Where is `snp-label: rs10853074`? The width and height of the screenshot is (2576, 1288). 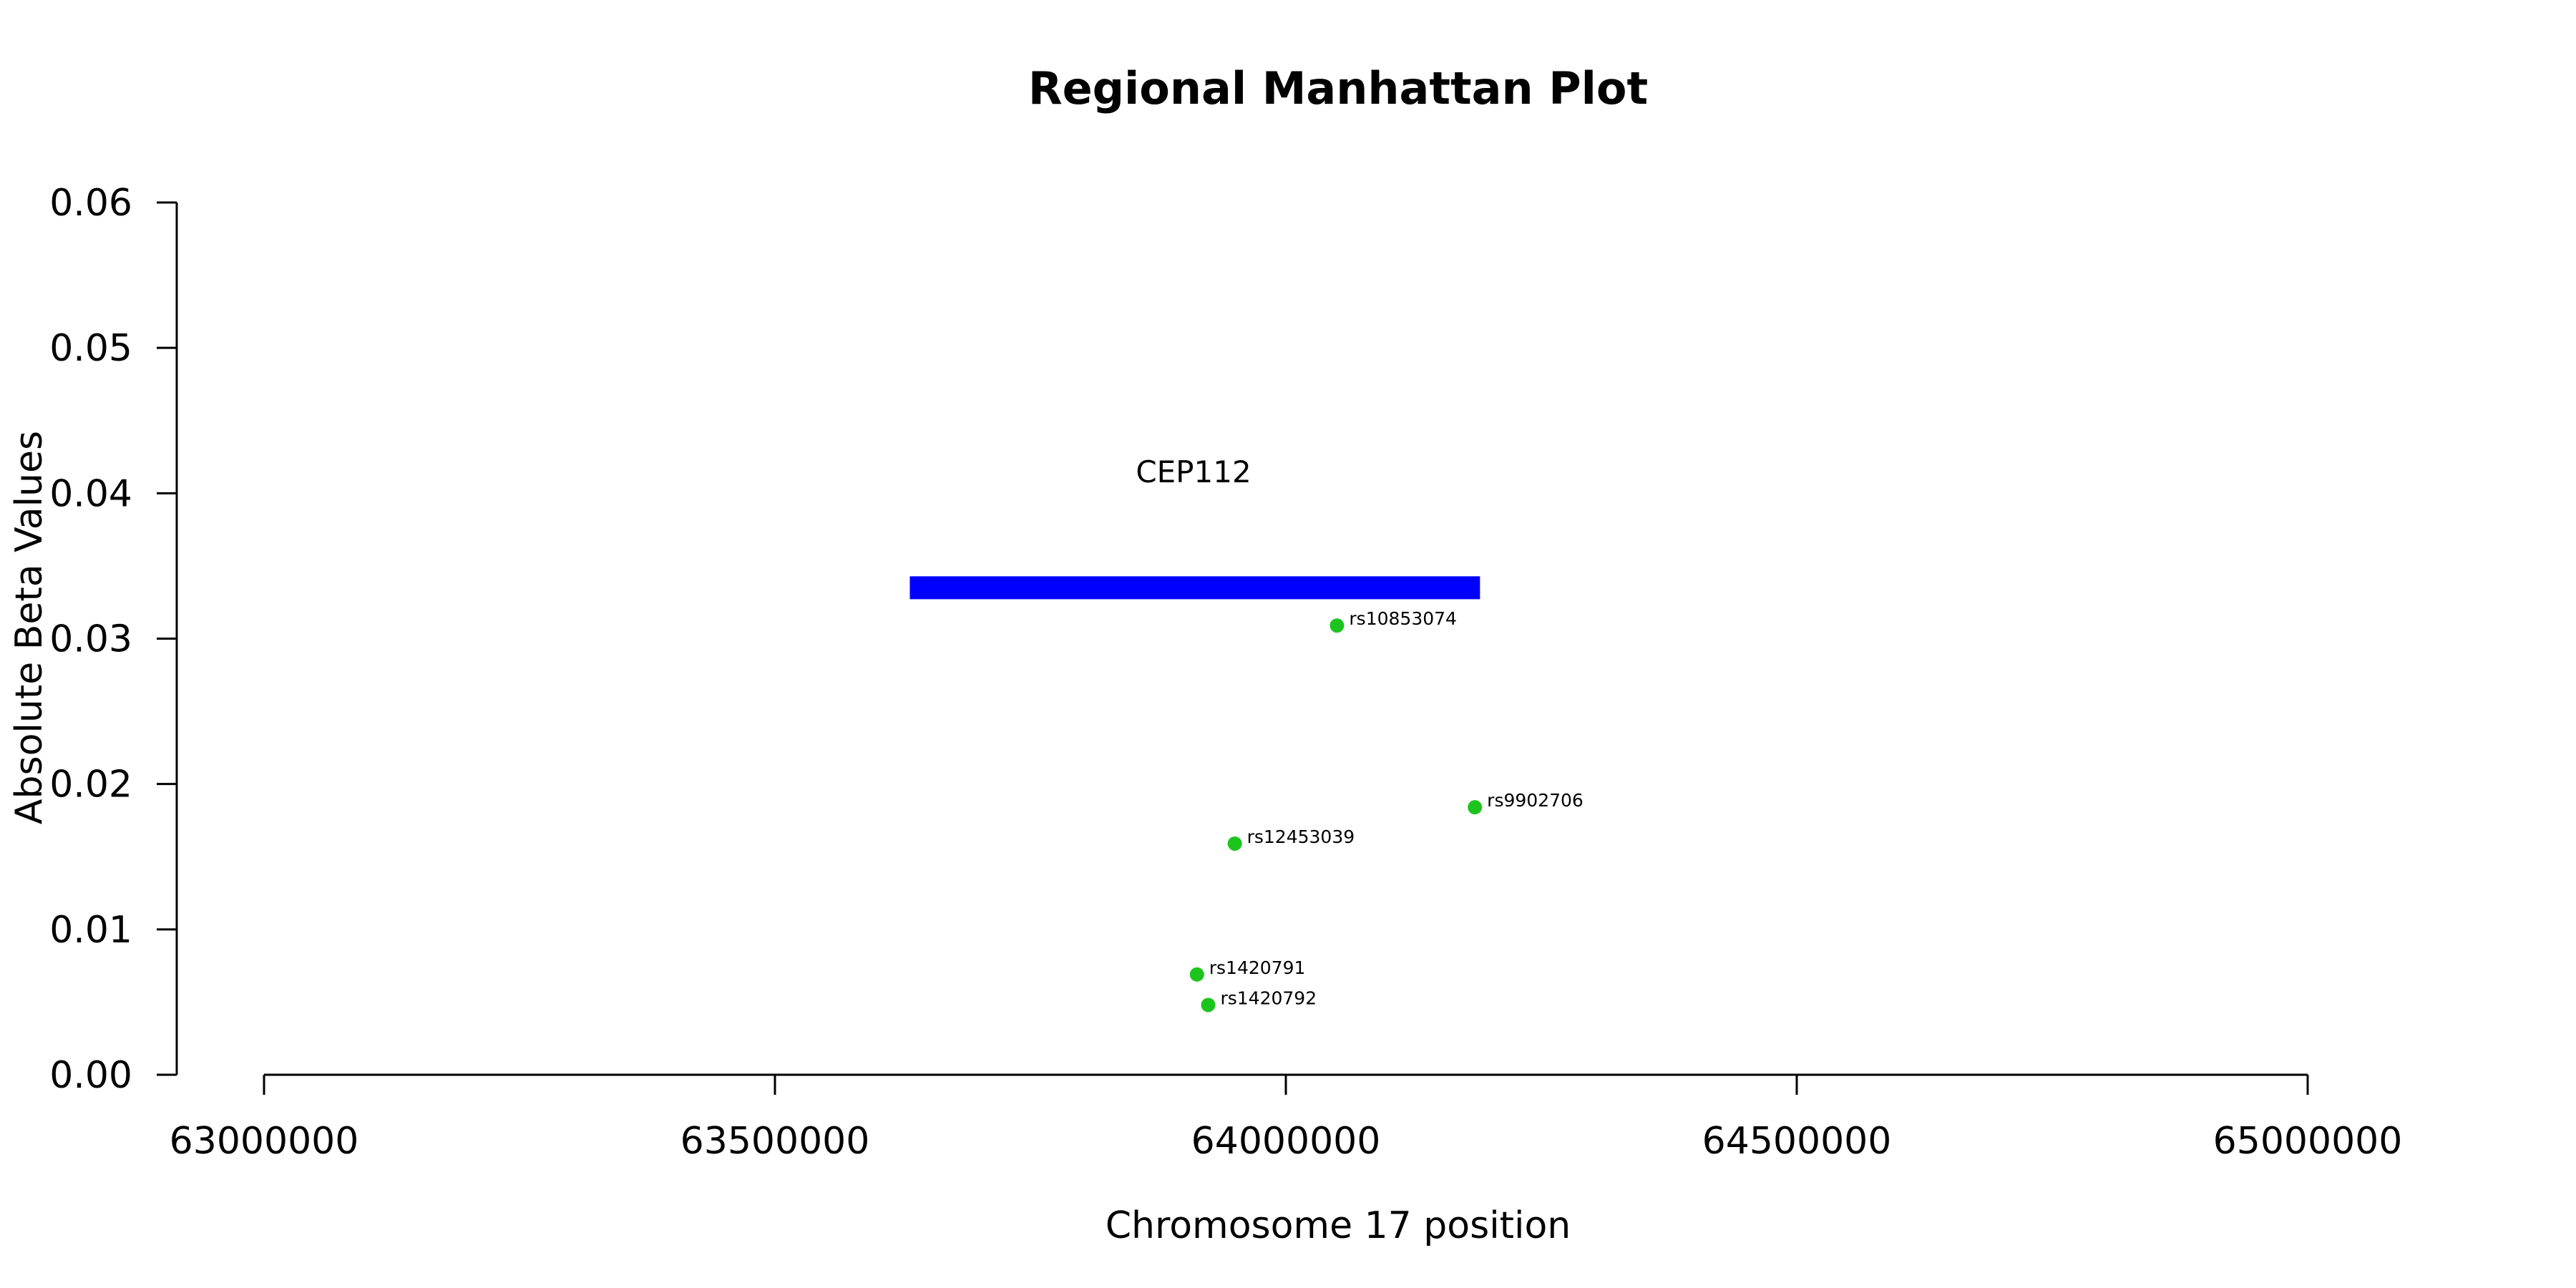 snp-label: rs10853074 is located at coordinates (1403, 618).